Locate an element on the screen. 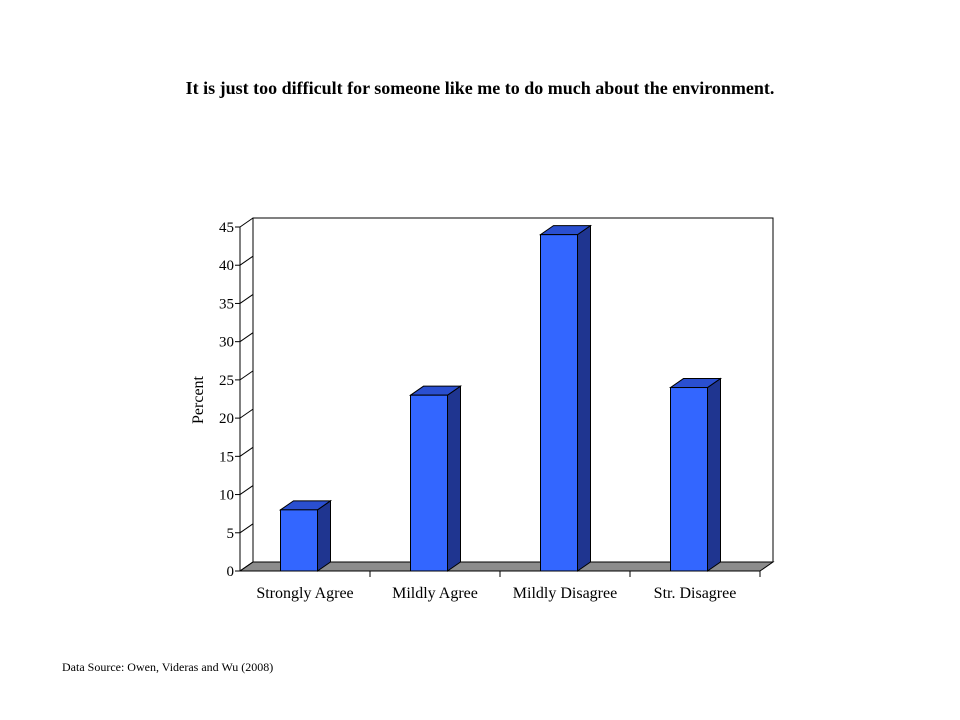 This screenshot has height=720, width=960. x-tick-label: Mildly Agree is located at coordinates (435, 593).